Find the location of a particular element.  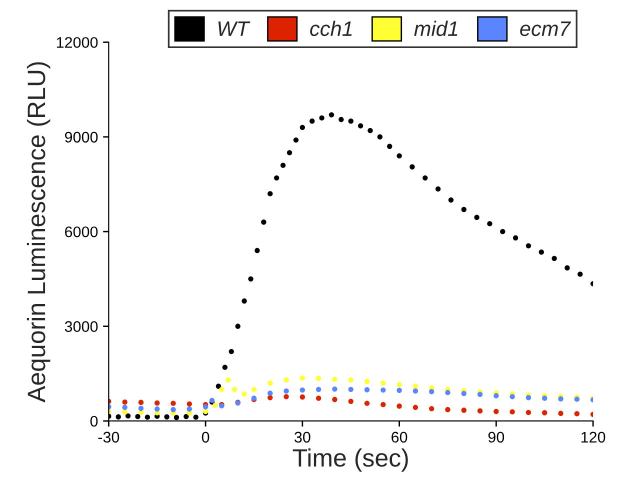

y-tick-label: 9000 is located at coordinates (81, 137).